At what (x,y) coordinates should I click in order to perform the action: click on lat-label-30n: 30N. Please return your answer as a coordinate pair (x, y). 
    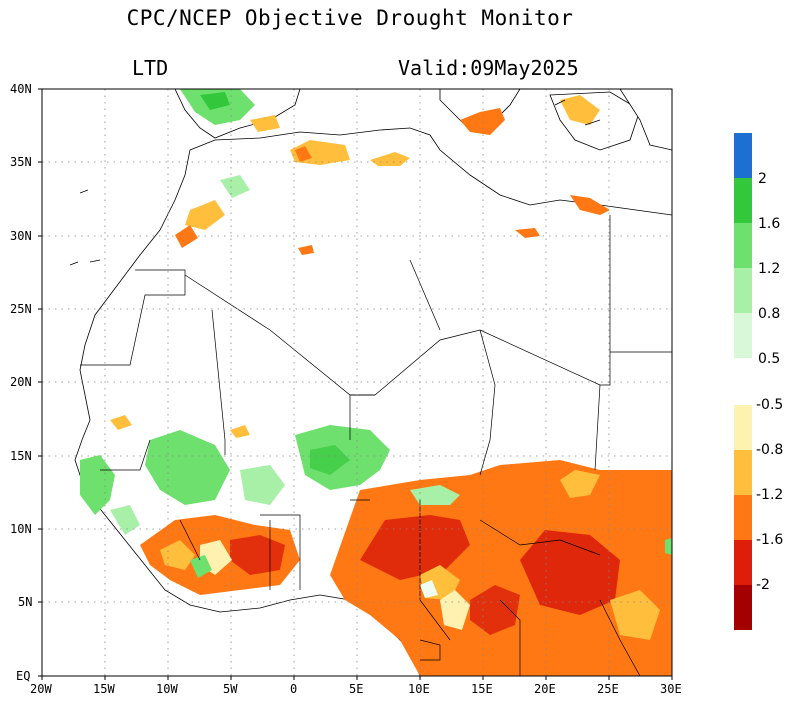
    Looking at the image, I should click on (21, 236).